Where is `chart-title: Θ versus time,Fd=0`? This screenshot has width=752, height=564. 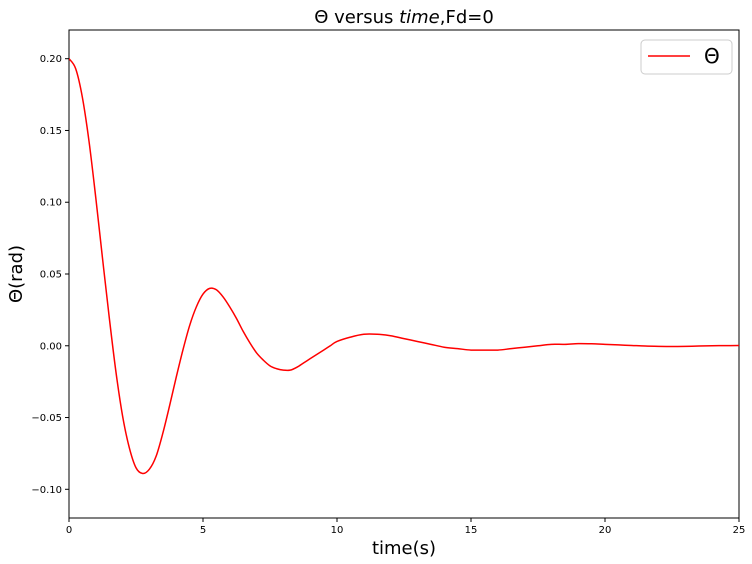
chart-title: Θ versus time,Fd=0 is located at coordinates (404, 17).